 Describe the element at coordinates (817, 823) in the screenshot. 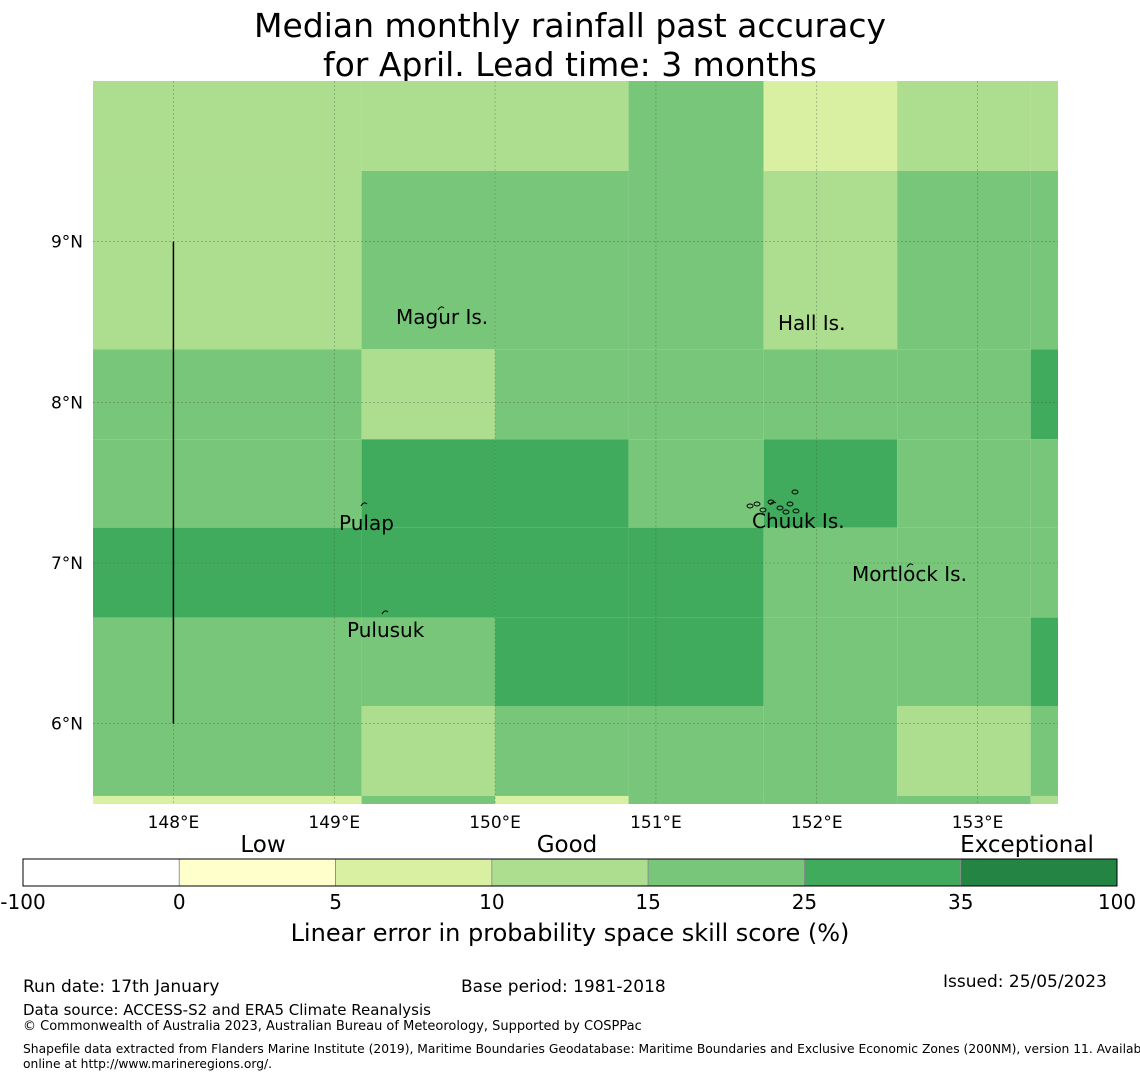

I see `longitude-tick-label: 152°E` at that location.